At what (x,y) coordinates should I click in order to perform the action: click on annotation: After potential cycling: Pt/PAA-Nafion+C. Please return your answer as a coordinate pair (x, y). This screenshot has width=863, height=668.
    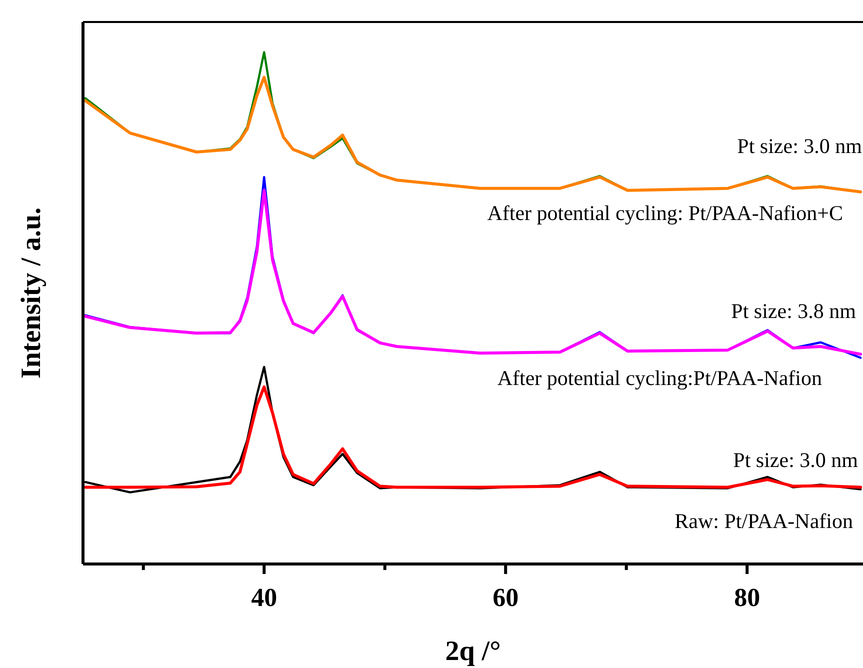
    Looking at the image, I should click on (665, 213).